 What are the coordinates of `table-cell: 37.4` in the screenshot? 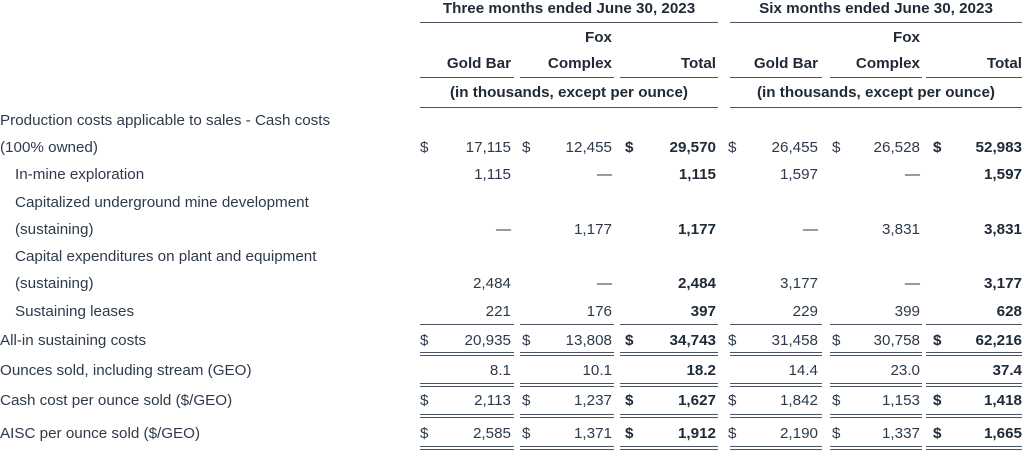 It's located at (1007, 370).